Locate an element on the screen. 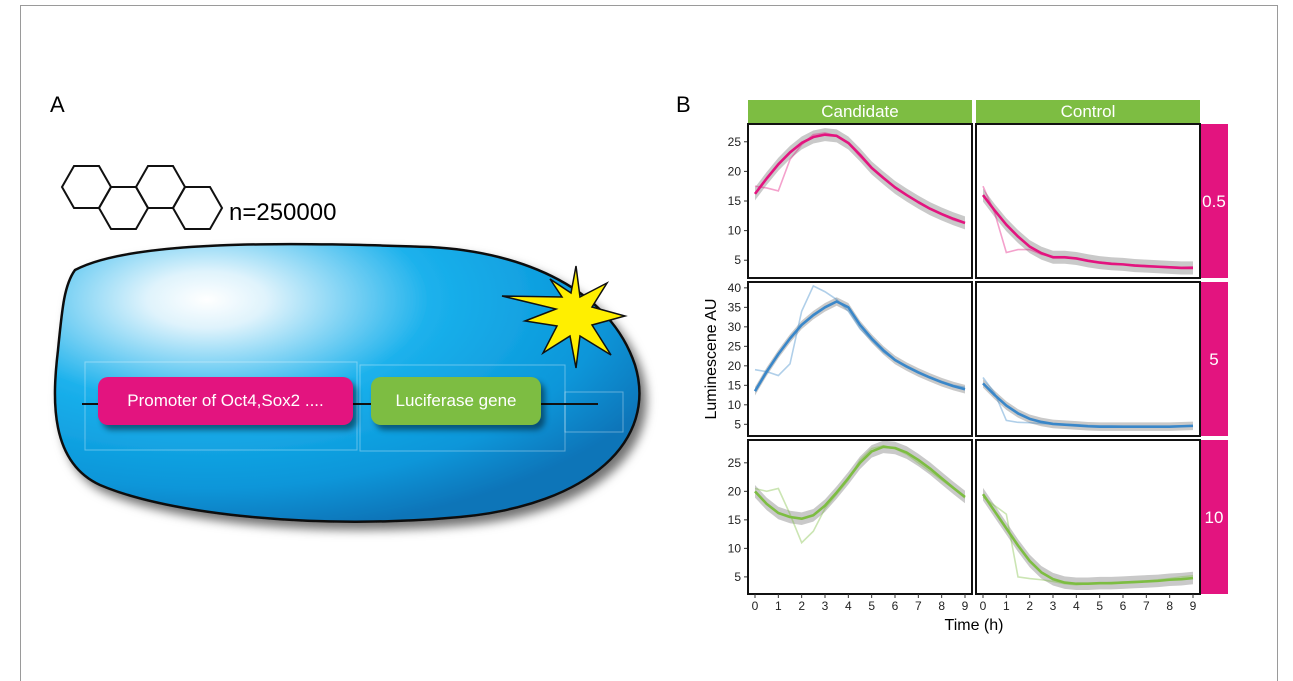 The height and width of the screenshot is (681, 1293). facet-row-label: 0.5 is located at coordinates (1214, 201).